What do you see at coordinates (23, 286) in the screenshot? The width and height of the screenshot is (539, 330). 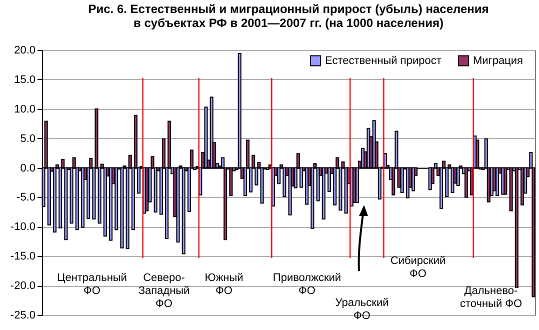 I see `y-tick-label: -20.0` at bounding box center [23, 286].